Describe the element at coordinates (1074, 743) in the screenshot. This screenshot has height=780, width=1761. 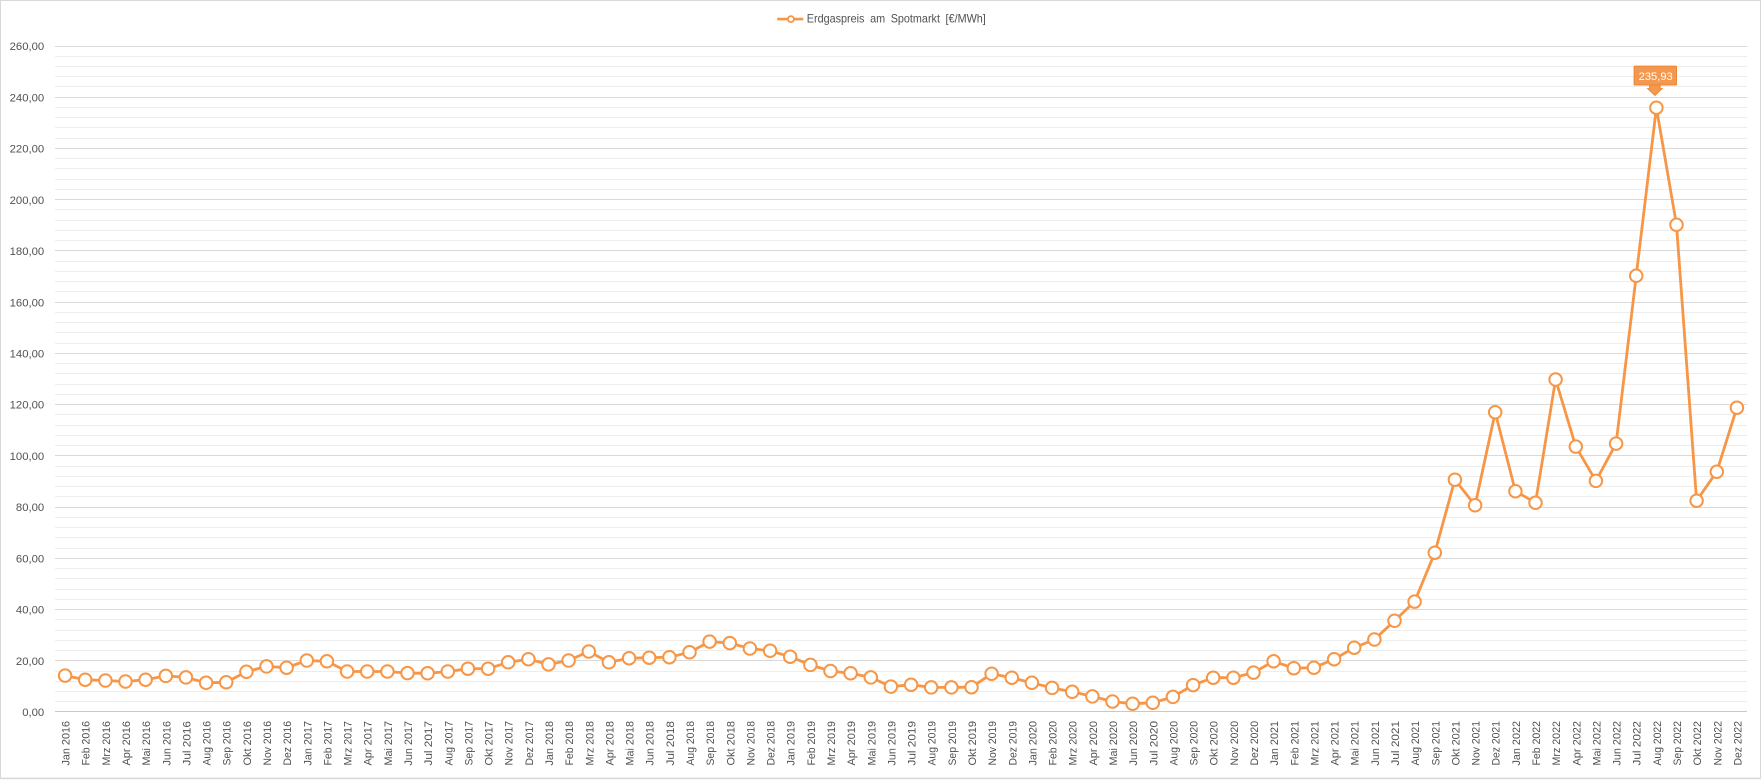
I see `svg-text: Mrz 2020` at that location.